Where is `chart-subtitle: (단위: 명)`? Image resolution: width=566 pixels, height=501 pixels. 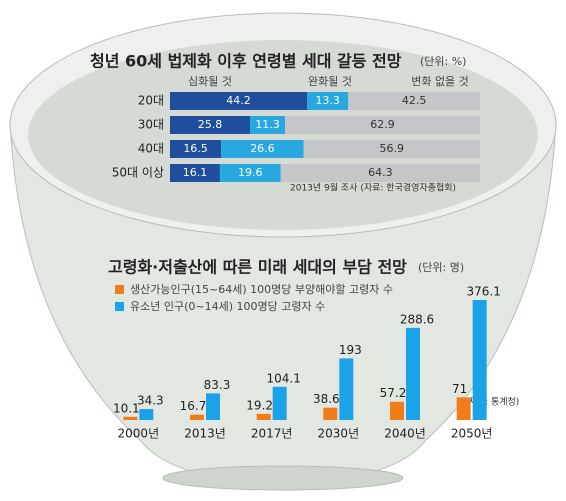 chart-subtitle: (단위: 명) is located at coordinates (441, 267).